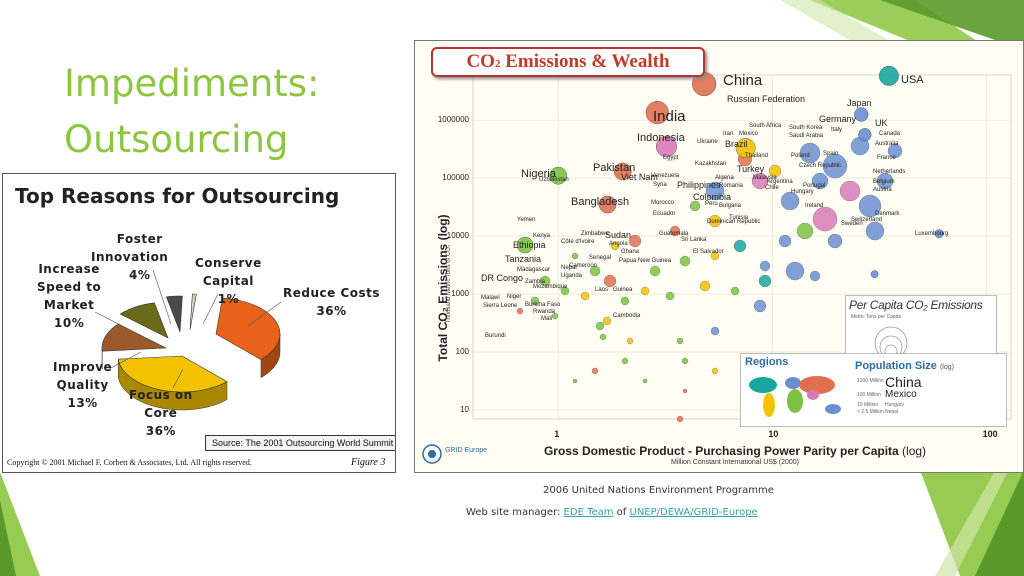  What do you see at coordinates (69, 287) in the screenshot?
I see `pie-label-text: Speed to` at bounding box center [69, 287].